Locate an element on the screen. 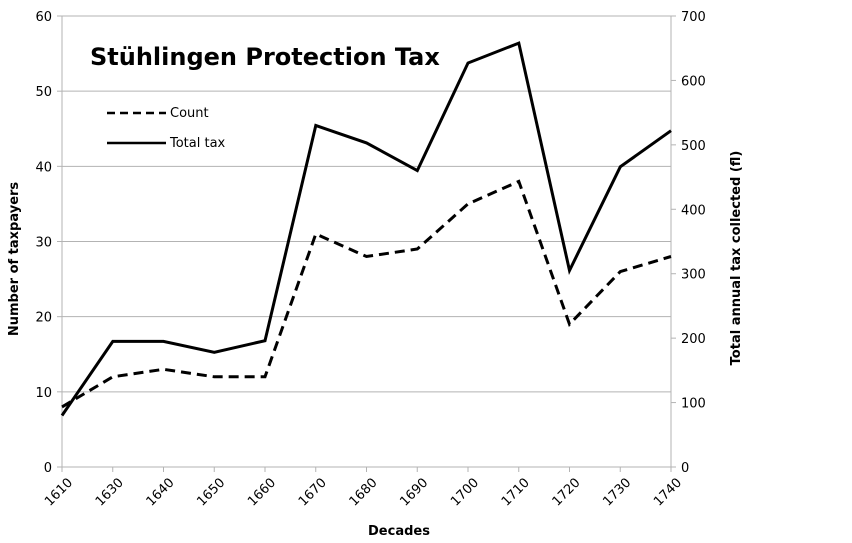  left-y-tick-label: 10 is located at coordinates (43, 393).